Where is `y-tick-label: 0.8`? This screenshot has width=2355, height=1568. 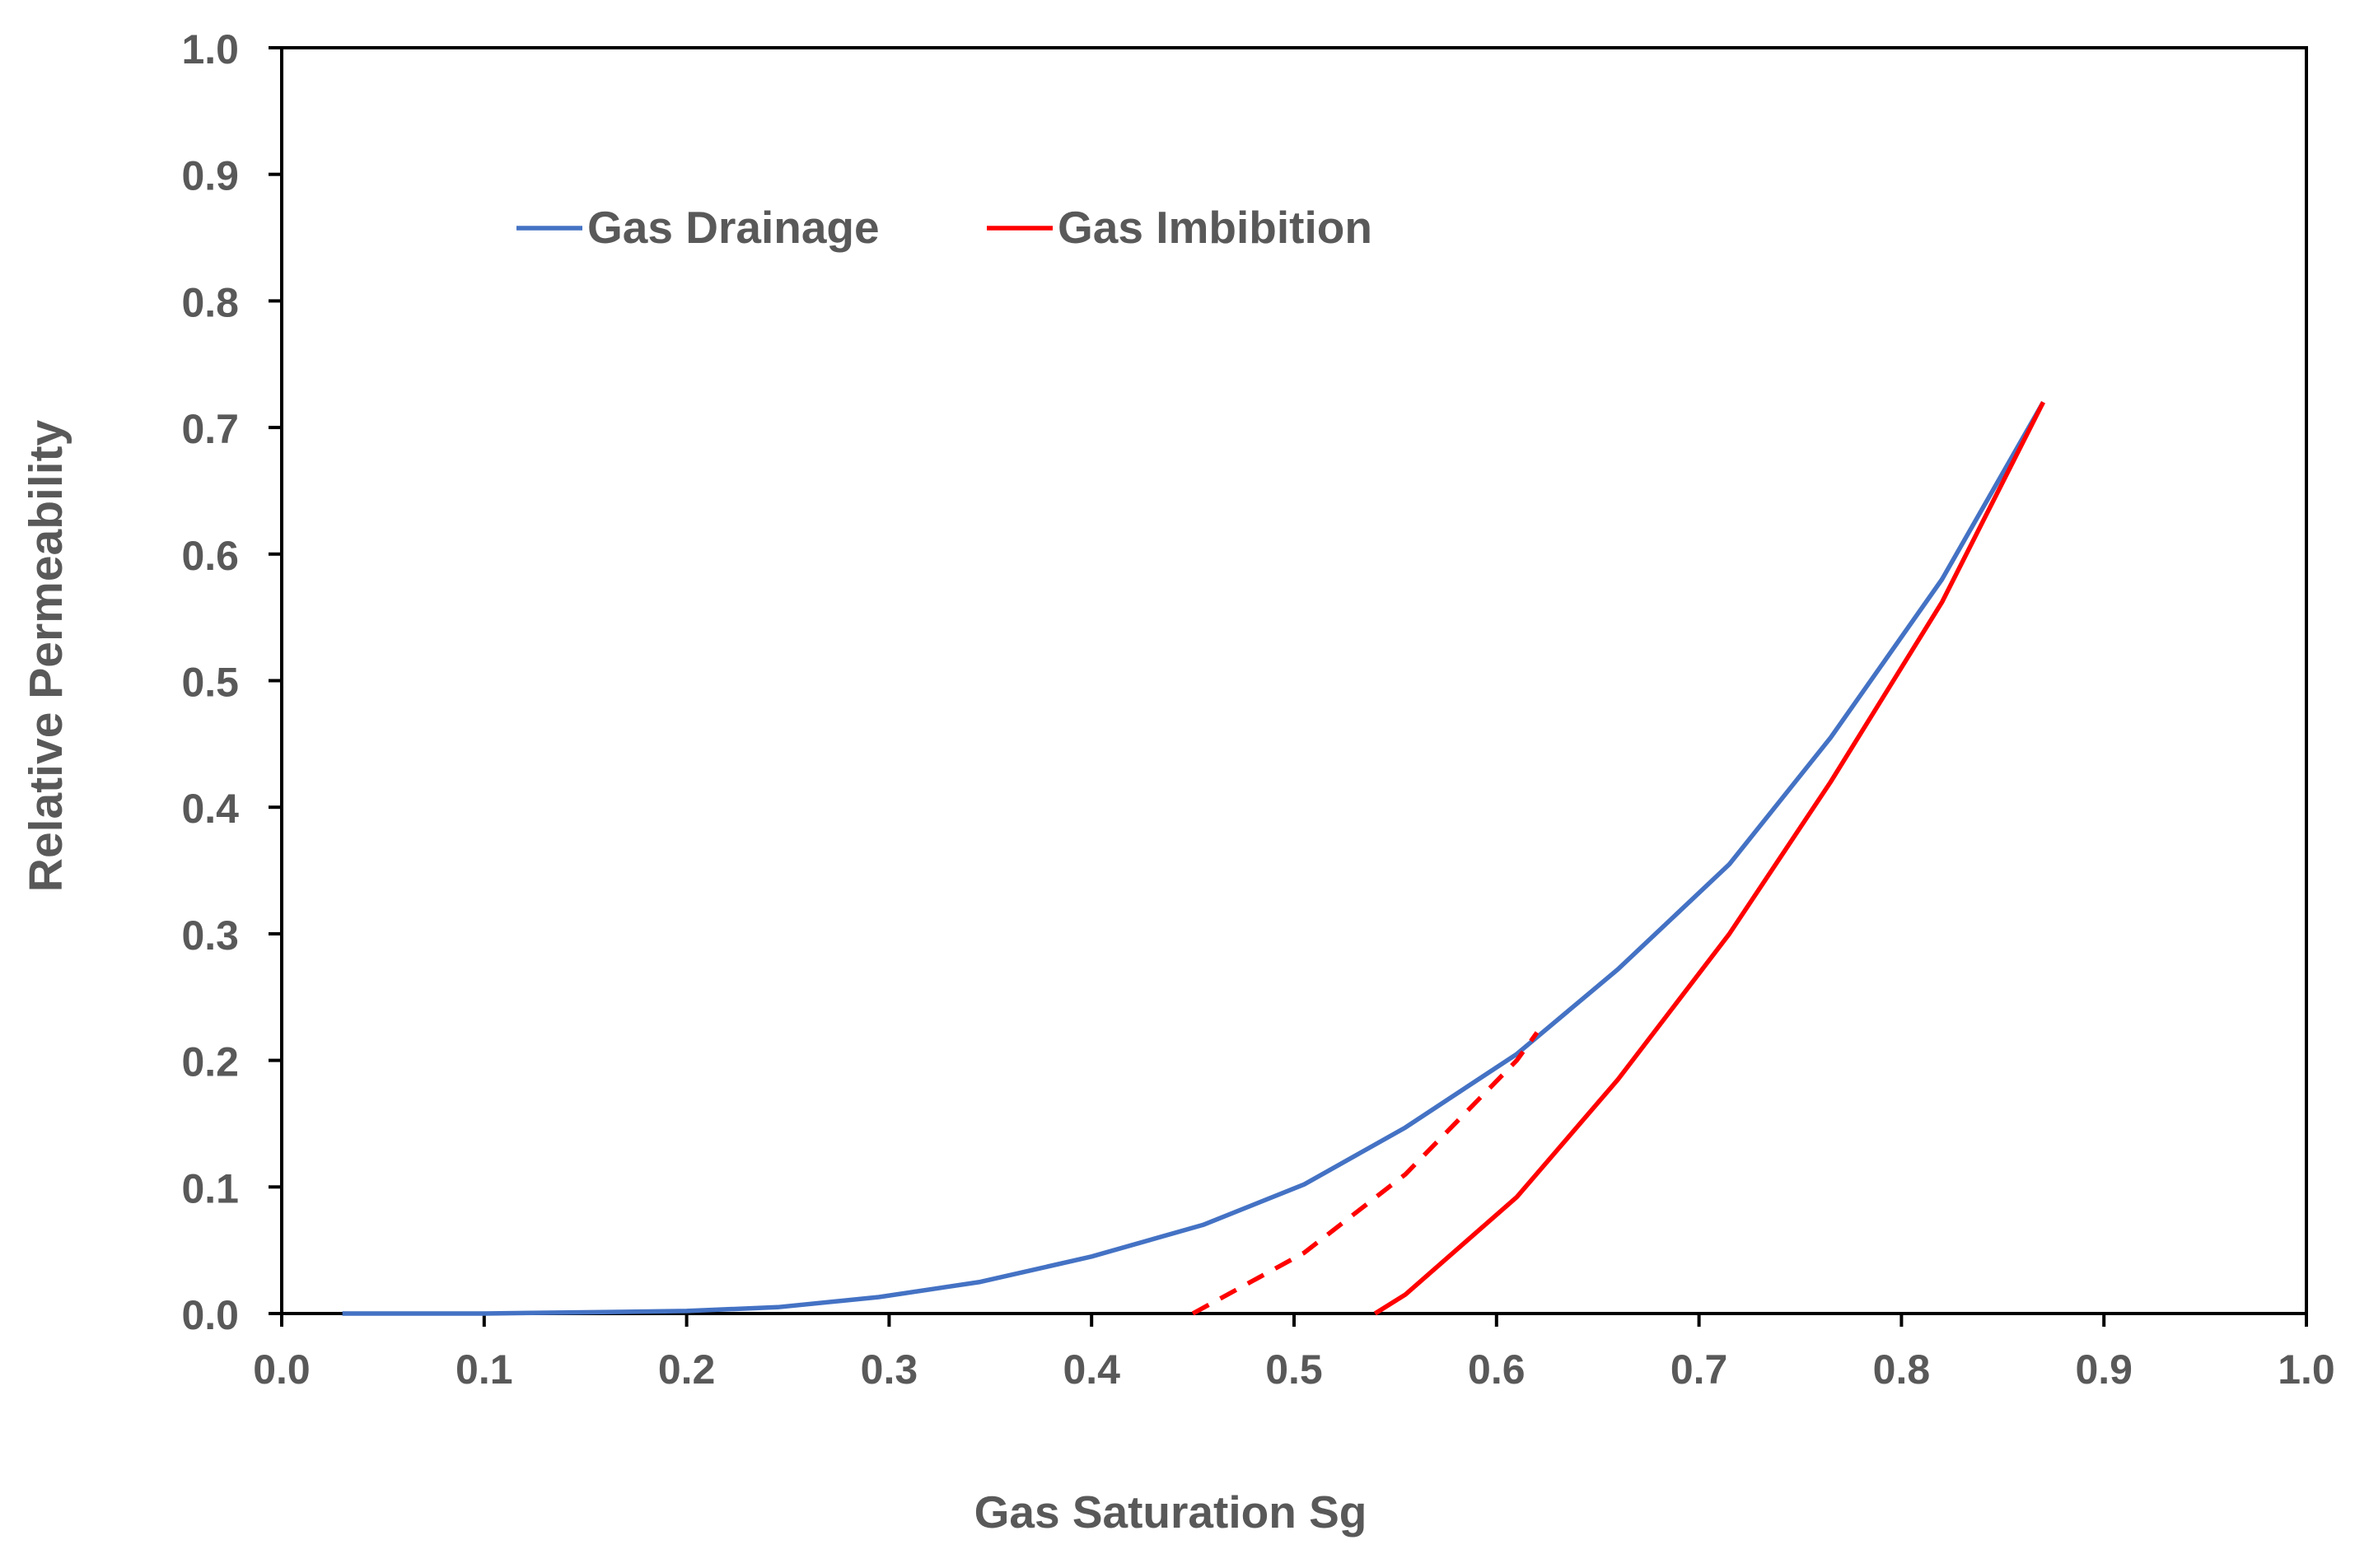 y-tick-label: 0.8 is located at coordinates (210, 302).